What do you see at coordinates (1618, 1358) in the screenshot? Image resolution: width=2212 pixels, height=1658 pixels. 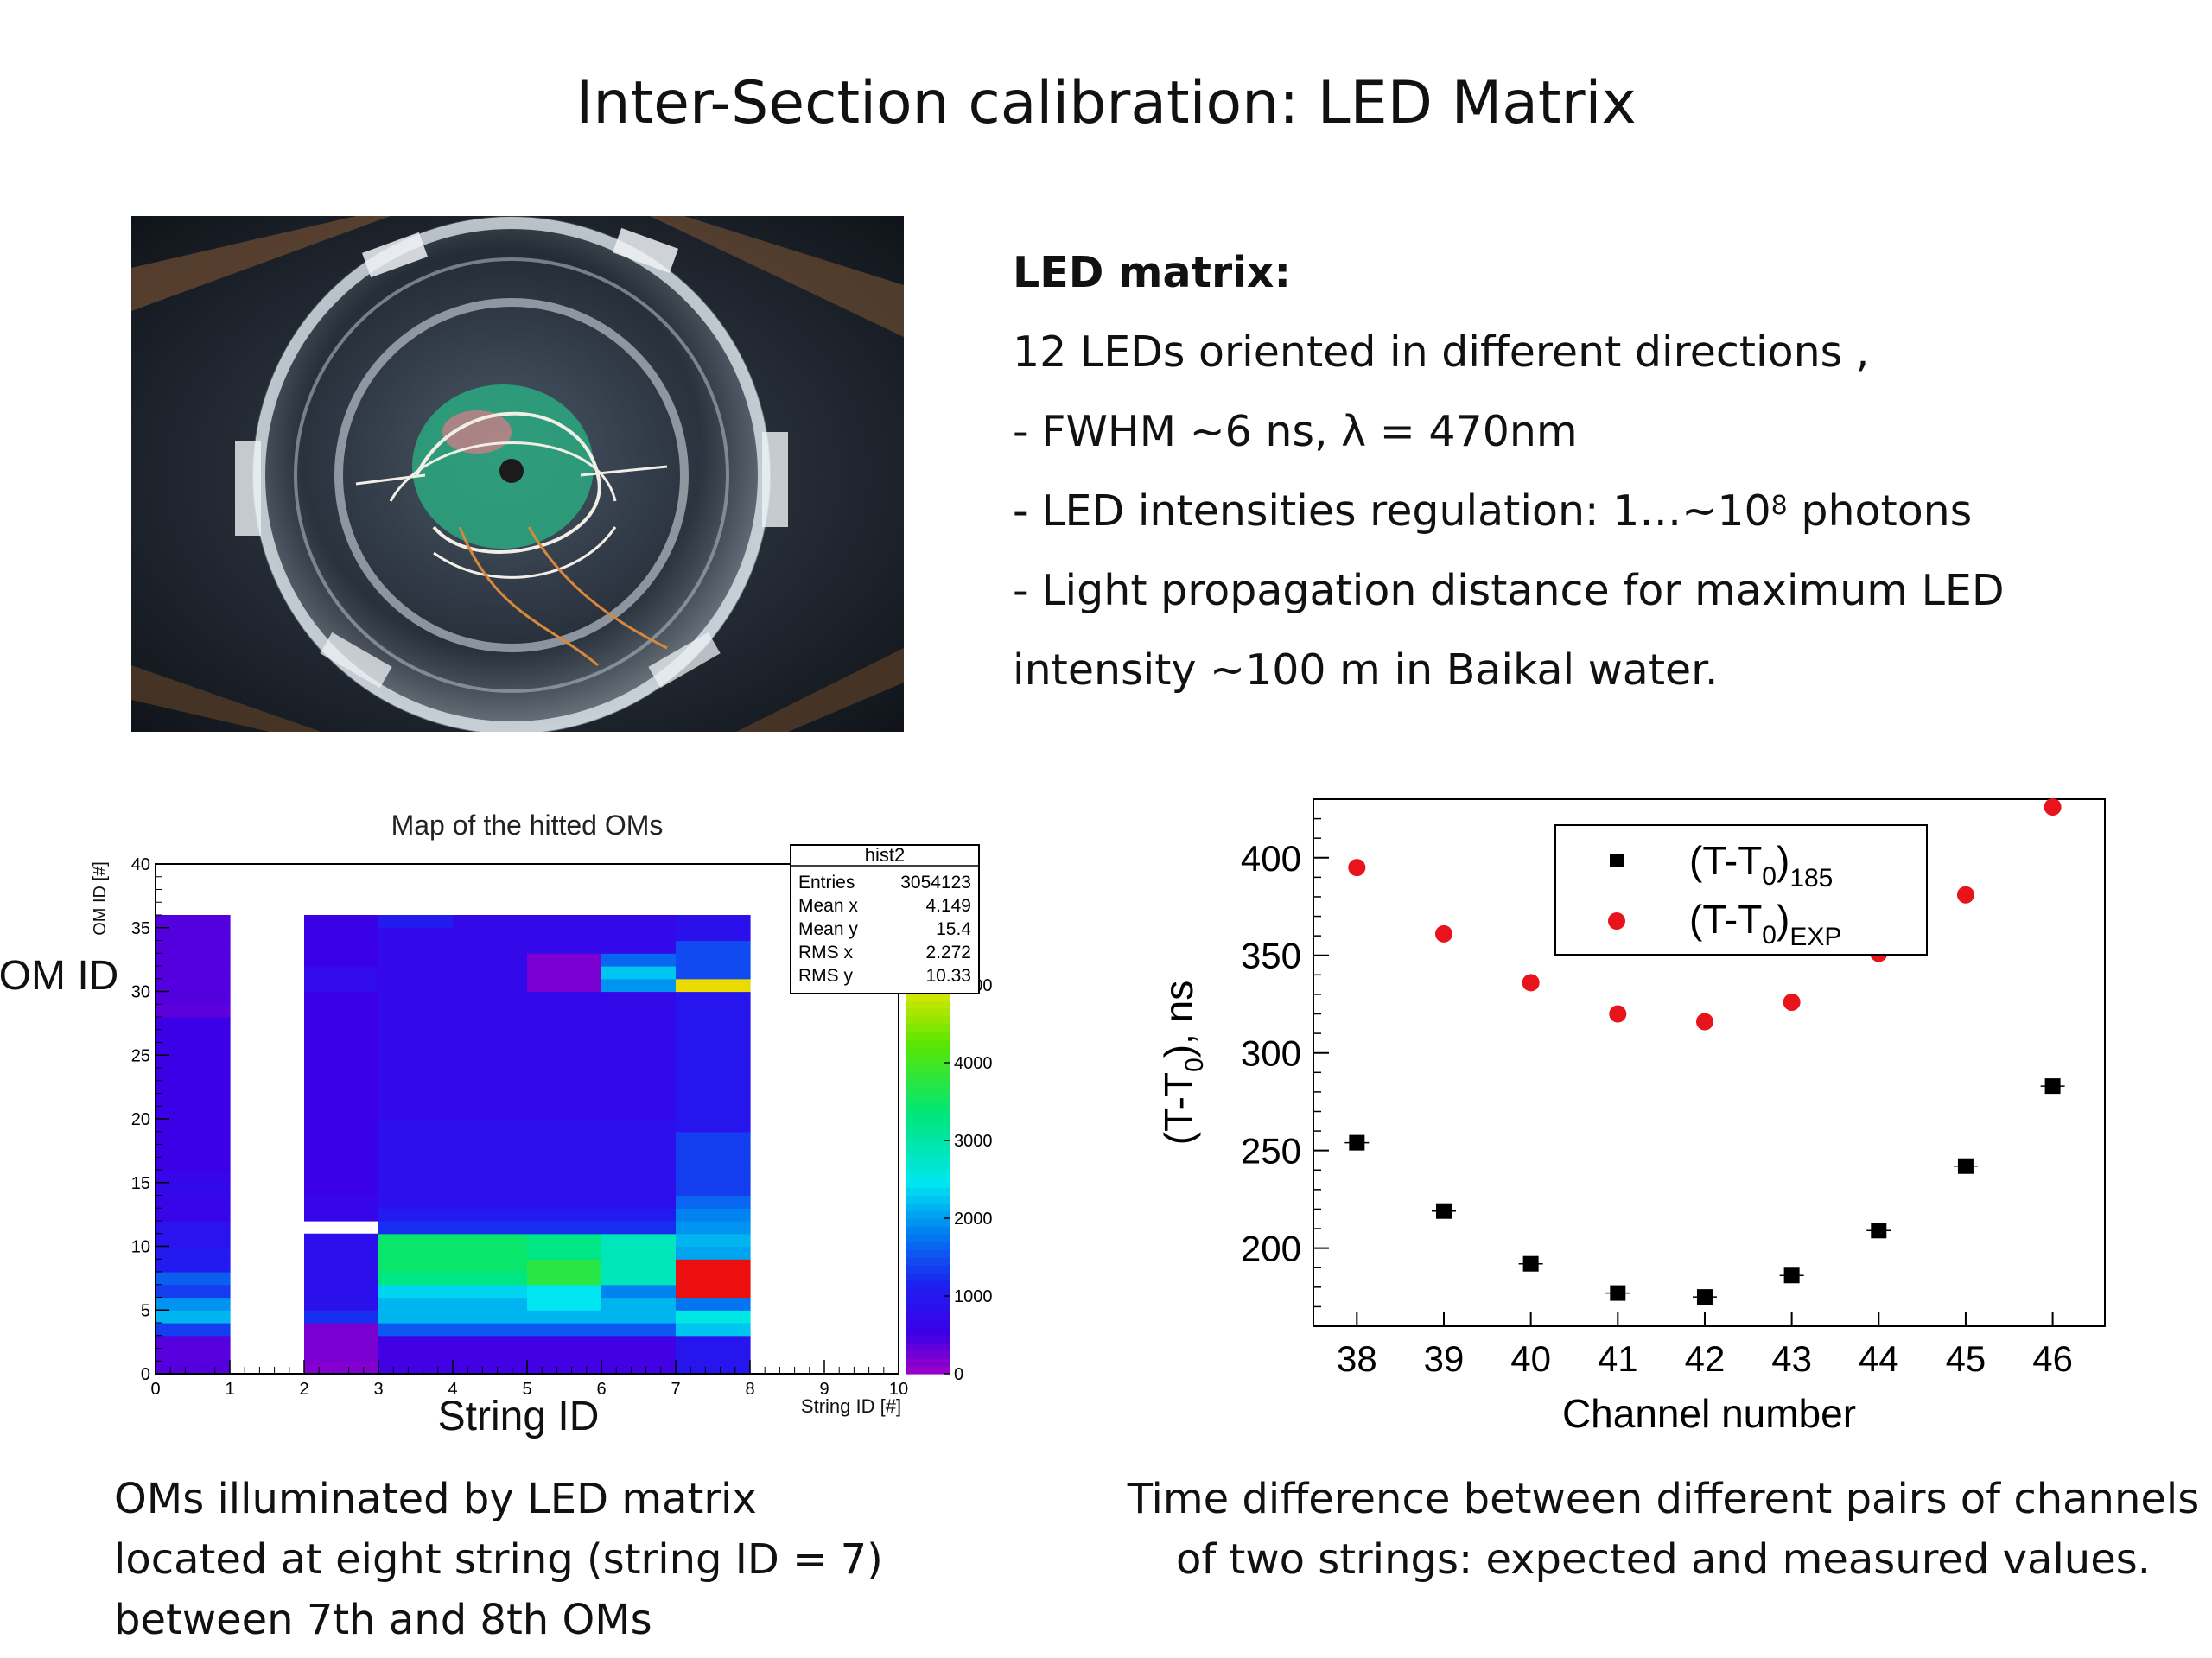 I see `scatter-x-tick-label: 41` at bounding box center [1618, 1358].